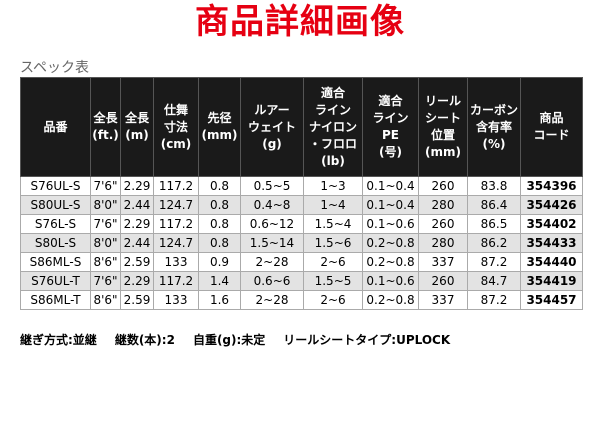 The width and height of the screenshot is (600, 422). I want to click on header-line: シート, so click(442, 118).